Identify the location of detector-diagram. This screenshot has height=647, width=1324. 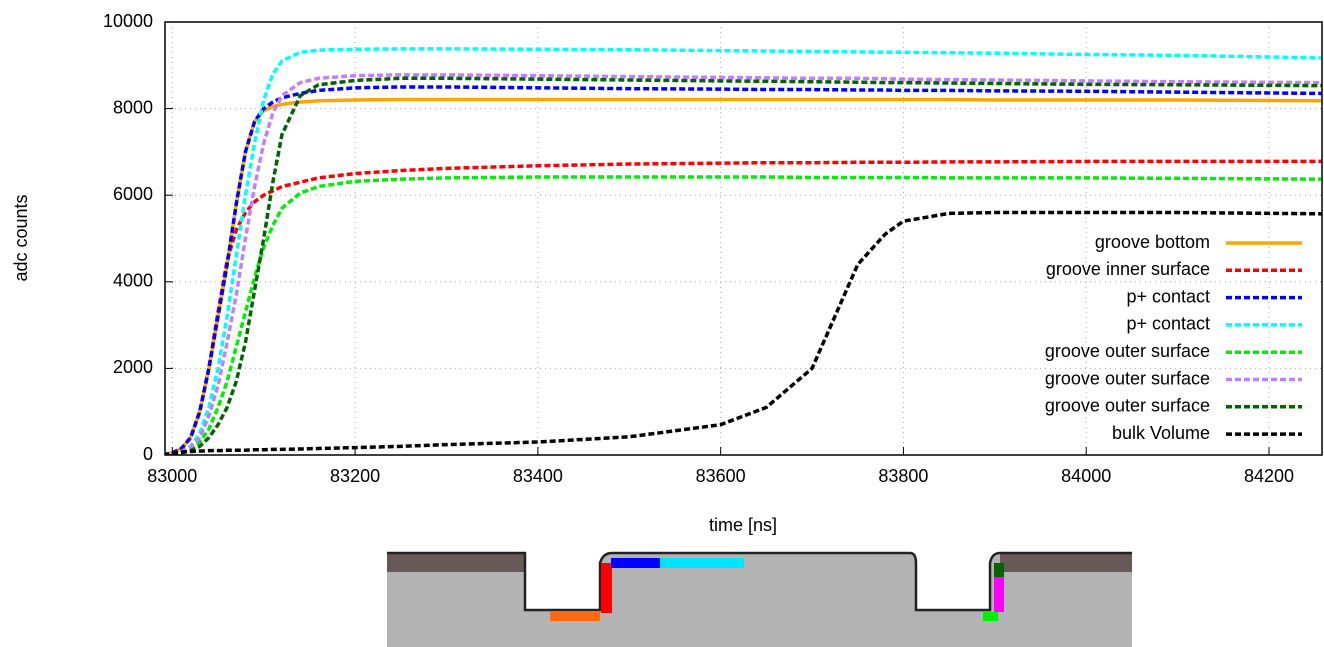
(759, 599).